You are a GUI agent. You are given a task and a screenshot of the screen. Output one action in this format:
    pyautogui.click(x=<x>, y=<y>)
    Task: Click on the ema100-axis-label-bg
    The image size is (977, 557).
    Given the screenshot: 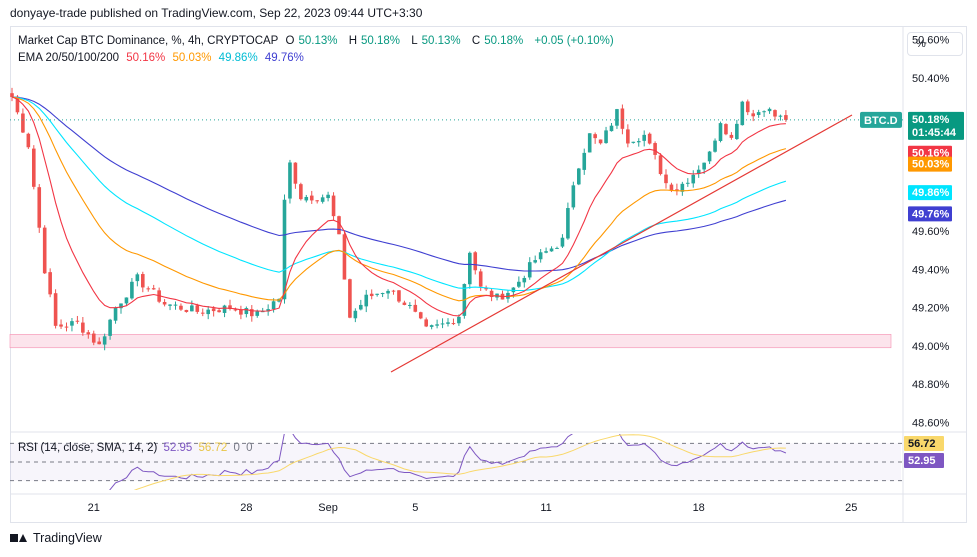 What is the action you would take?
    pyautogui.click(x=930, y=193)
    